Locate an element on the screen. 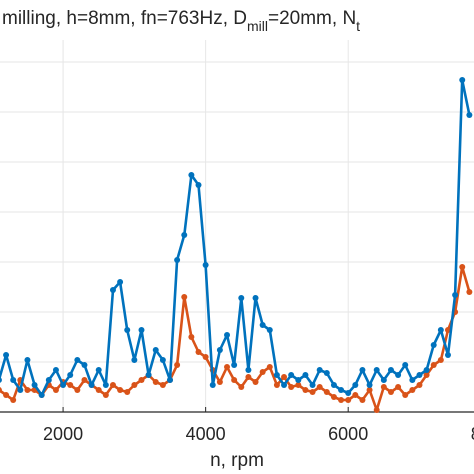 This screenshot has width=474, height=474. title-part: =20mm, N is located at coordinates (312, 18).